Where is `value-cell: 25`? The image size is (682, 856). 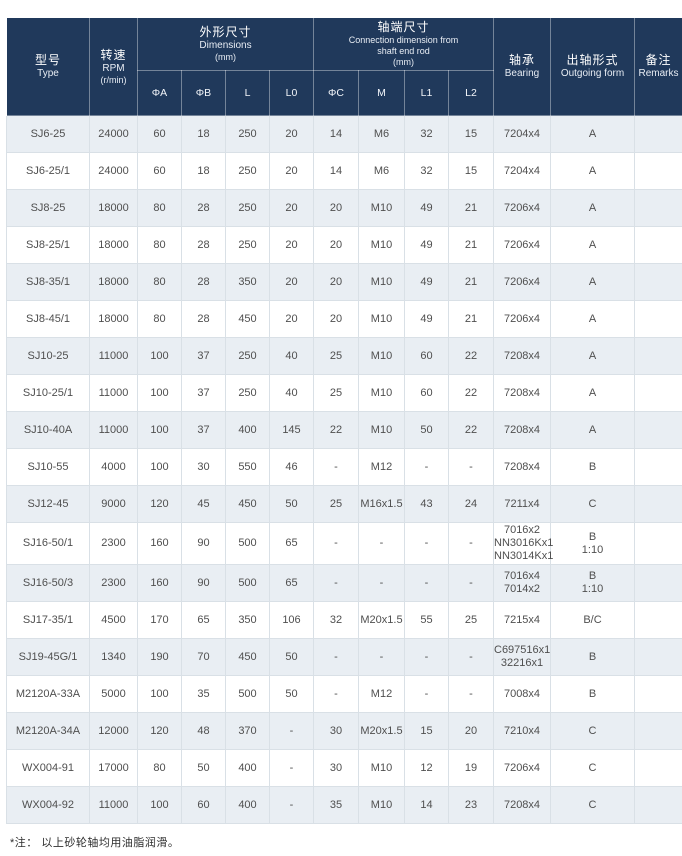 value-cell: 25 is located at coordinates (336, 504).